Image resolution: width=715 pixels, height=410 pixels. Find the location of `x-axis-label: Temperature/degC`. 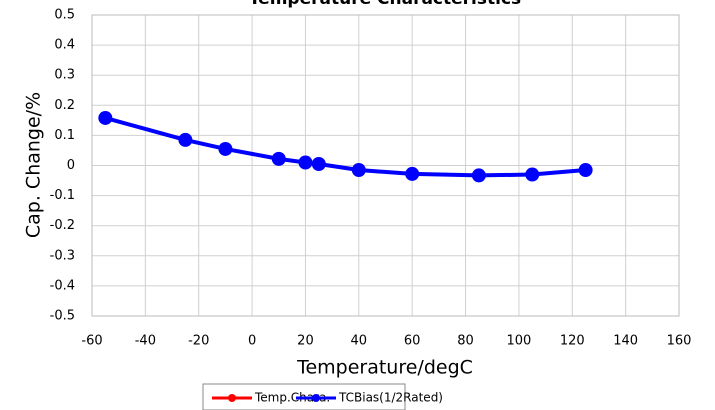

x-axis-label: Temperature/degC is located at coordinates (384, 368).